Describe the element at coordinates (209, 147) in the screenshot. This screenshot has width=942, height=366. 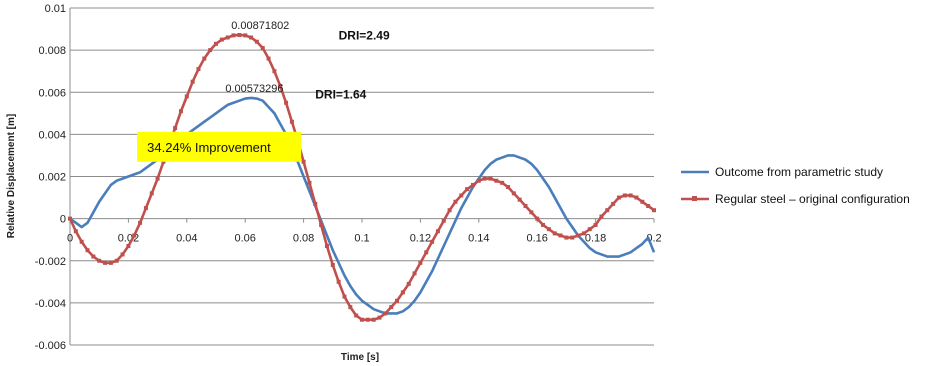
I see `annotation-improvement: 34.24% Improvement` at that location.